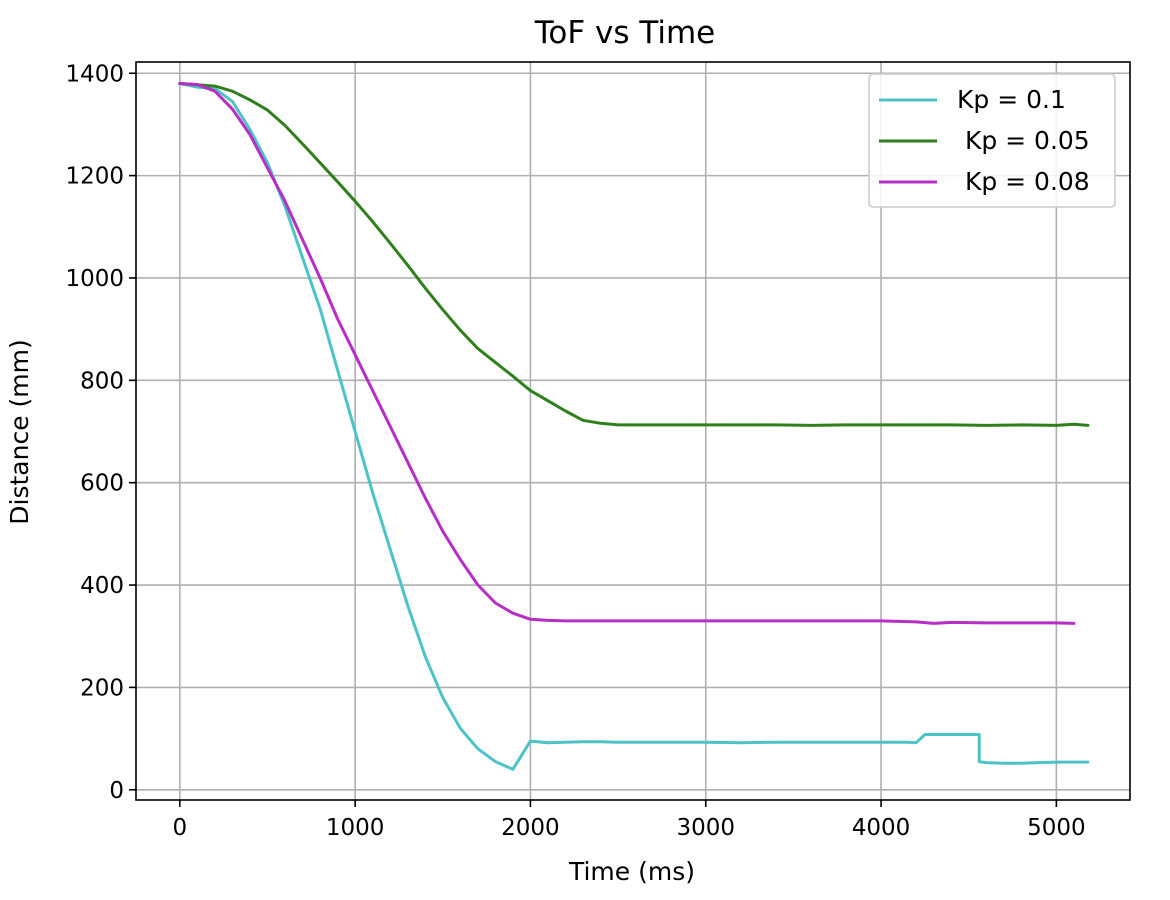 The width and height of the screenshot is (1170, 900). Describe the element at coordinates (1011, 99) in the screenshot. I see `legend-label-1: Kp = 0.1` at that location.